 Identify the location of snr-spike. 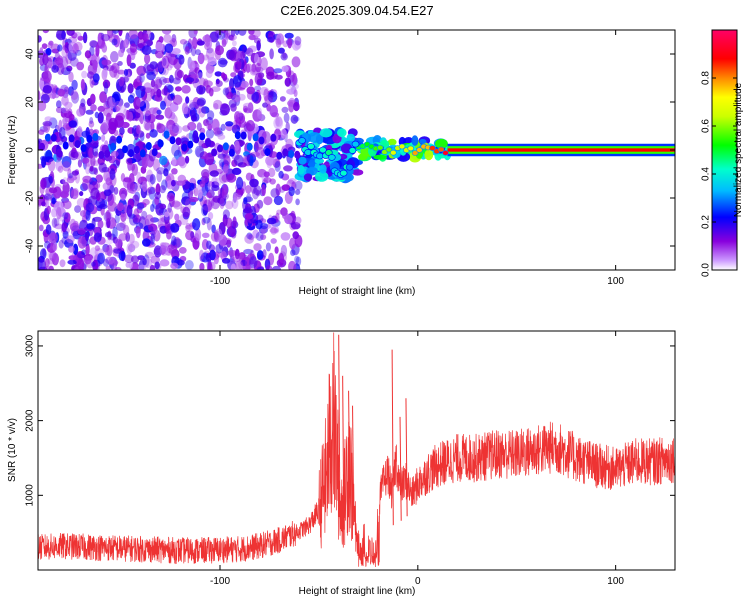
(349, 444).